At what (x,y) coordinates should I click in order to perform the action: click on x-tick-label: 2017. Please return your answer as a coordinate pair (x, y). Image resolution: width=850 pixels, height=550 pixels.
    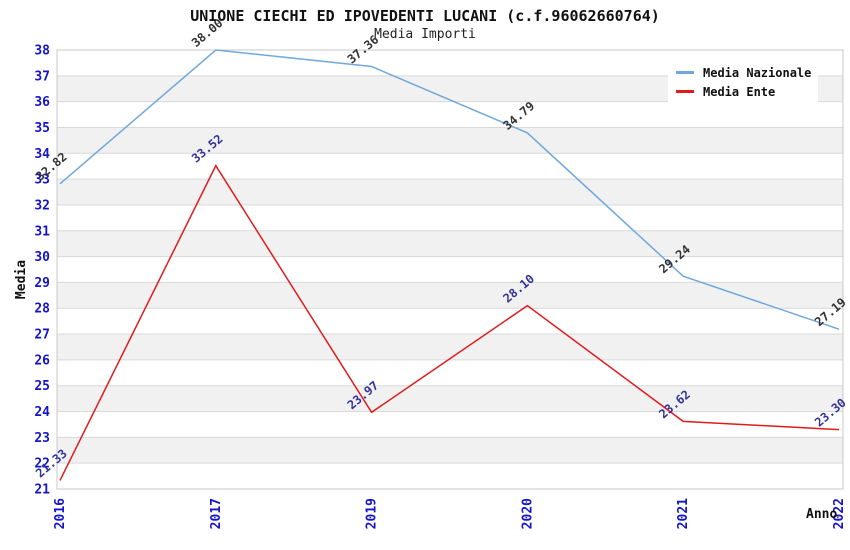
    Looking at the image, I should click on (216, 513).